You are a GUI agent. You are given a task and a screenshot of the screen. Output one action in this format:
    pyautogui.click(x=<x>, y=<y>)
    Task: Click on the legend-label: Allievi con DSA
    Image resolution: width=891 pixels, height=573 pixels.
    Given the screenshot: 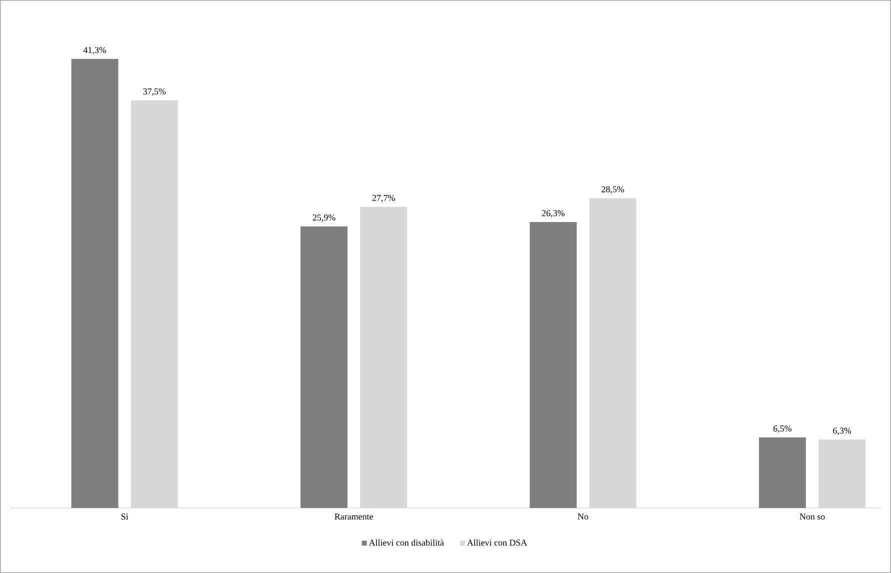 What is the action you would take?
    pyautogui.click(x=497, y=542)
    